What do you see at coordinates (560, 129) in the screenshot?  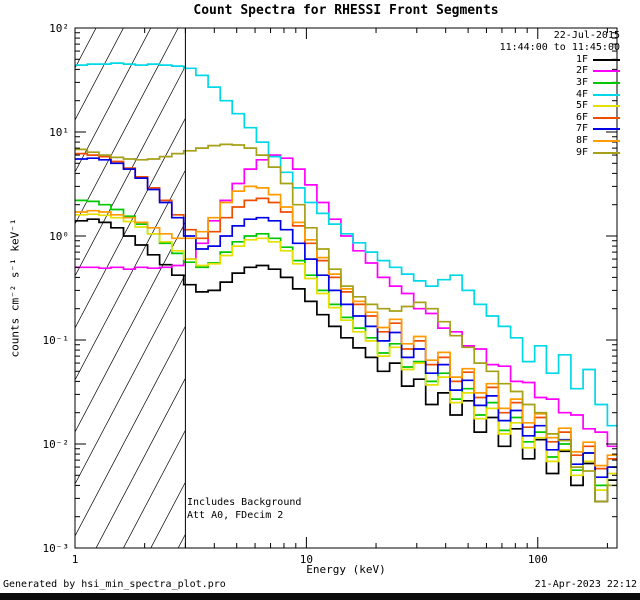 I see `legend-item-7F: 7F` at bounding box center [560, 129].